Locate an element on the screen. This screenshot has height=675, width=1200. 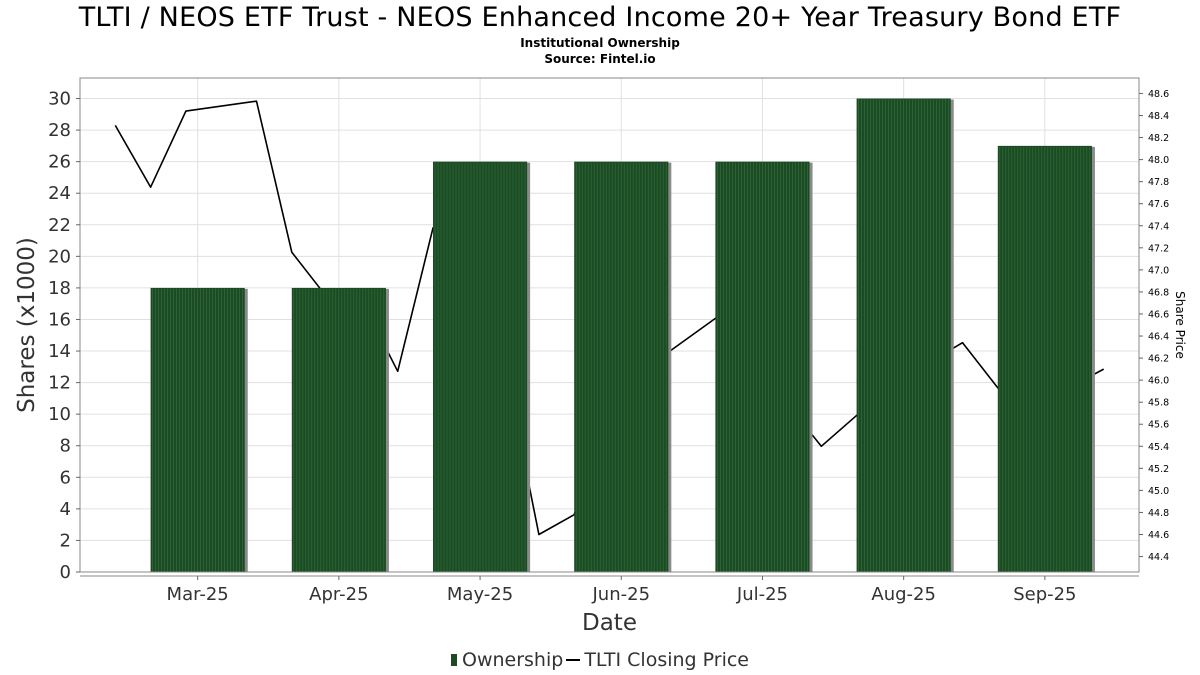
y-tick-label: 28 is located at coordinates (59, 130).